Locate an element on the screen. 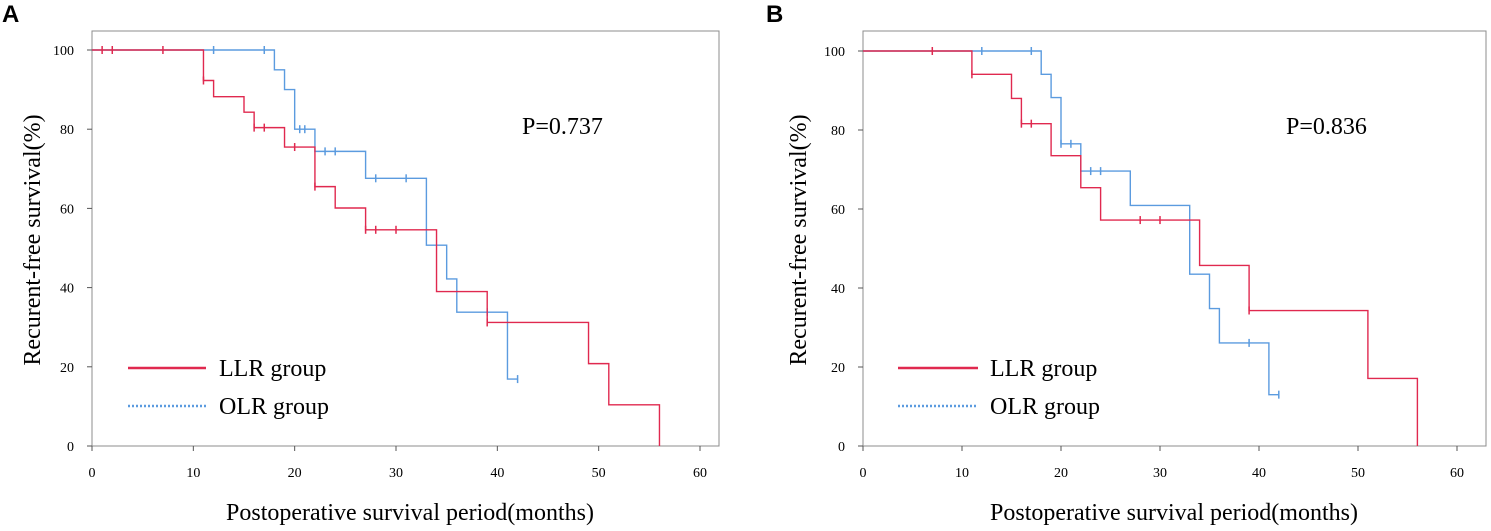 This screenshot has width=1491, height=531. panel-b-y-ticks: 0 20 40 60 80 100 is located at coordinates (843, 250).